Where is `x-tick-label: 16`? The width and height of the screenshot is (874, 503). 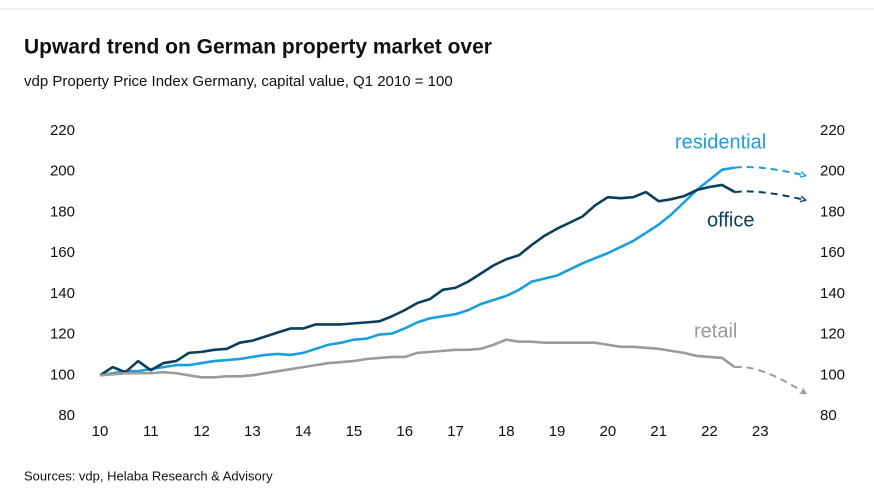 x-tick-label: 16 is located at coordinates (404, 431).